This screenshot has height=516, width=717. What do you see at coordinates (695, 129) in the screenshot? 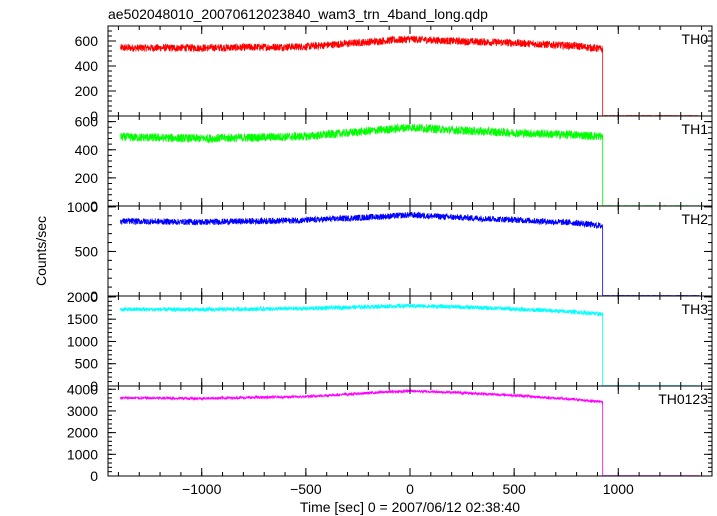
I see `panel-label-th1: TH1` at bounding box center [695, 129].